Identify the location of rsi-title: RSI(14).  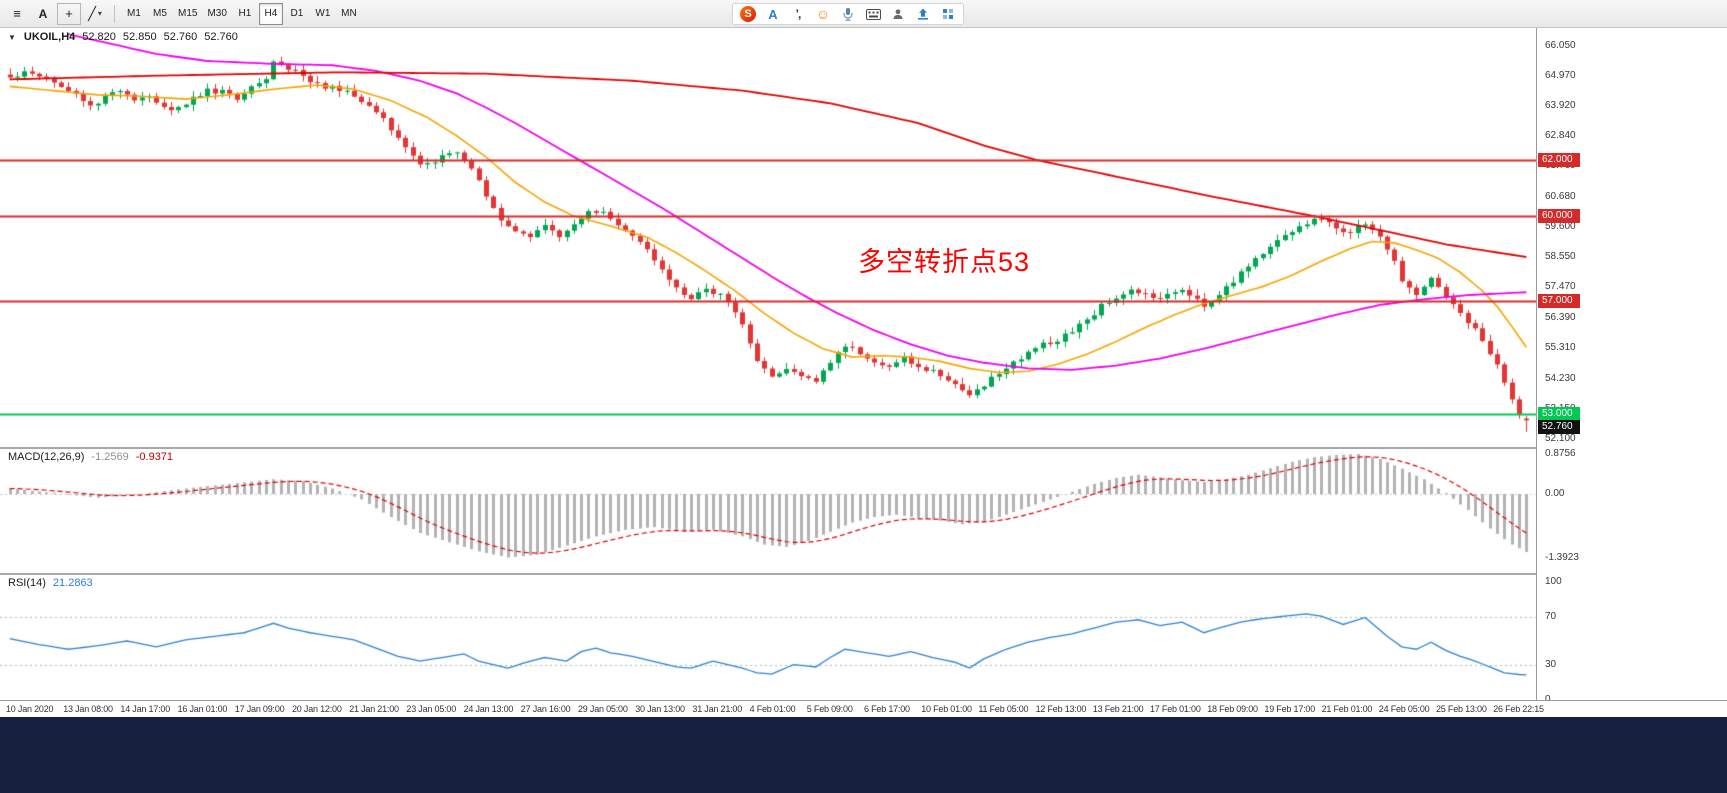
(27, 583).